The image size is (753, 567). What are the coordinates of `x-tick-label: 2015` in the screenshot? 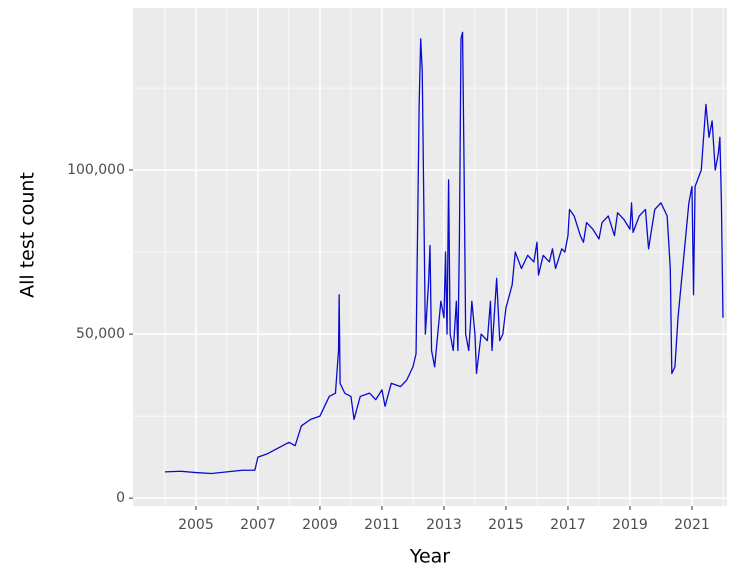 It's located at (506, 525).